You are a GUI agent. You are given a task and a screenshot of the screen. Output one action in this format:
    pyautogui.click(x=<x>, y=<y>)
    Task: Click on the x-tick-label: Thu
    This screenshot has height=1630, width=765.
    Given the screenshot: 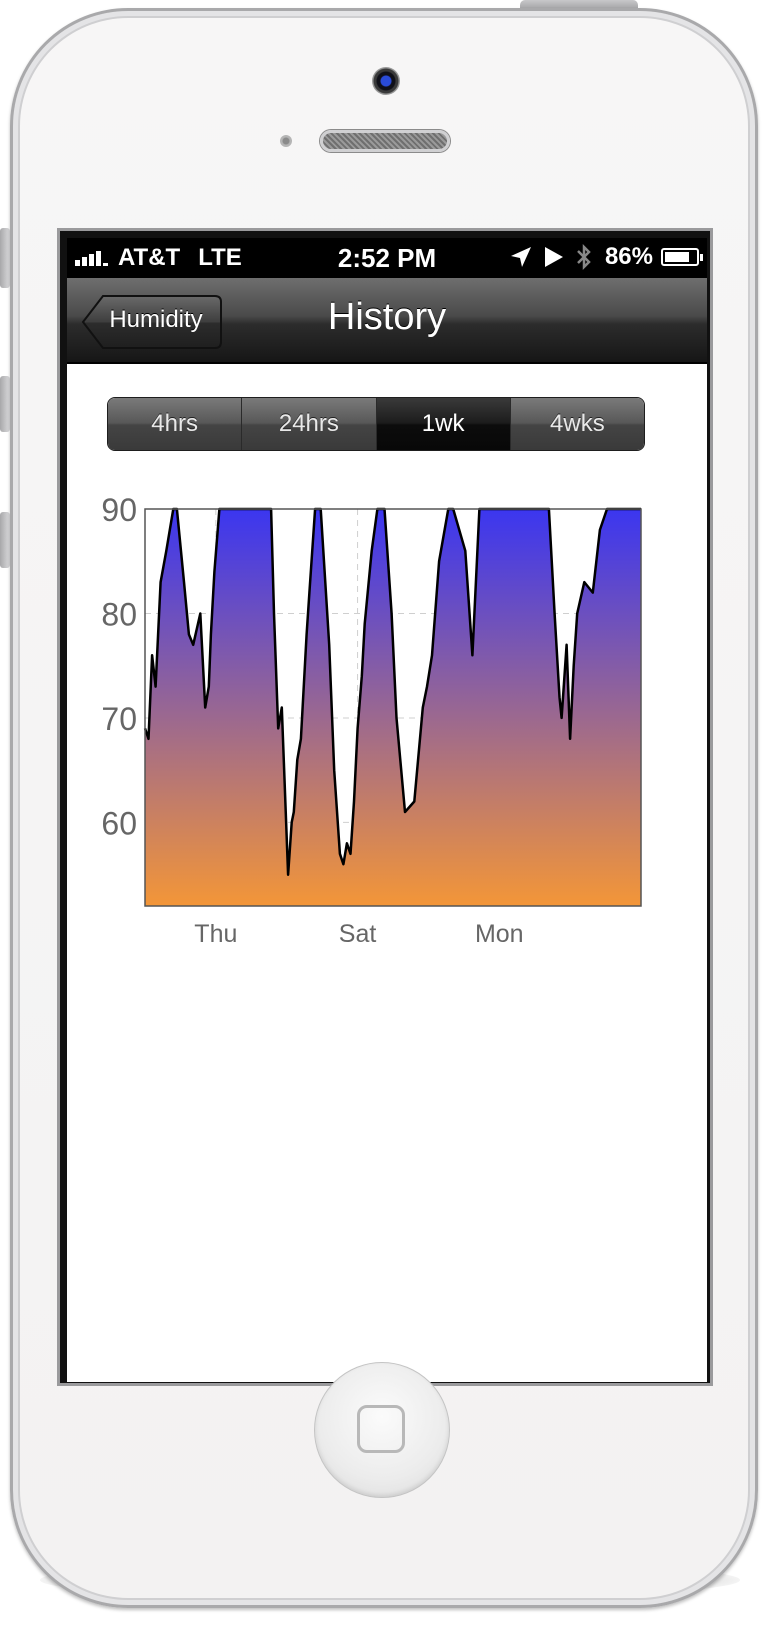 What is the action you would take?
    pyautogui.click(x=215, y=934)
    